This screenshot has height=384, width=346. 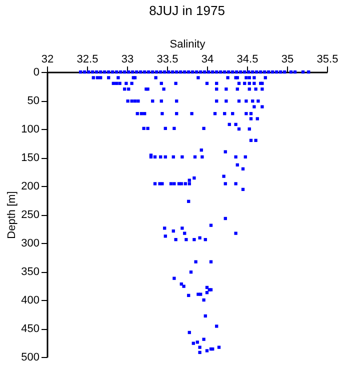 What do you see at coordinates (127, 60) in the screenshot?
I see `x-tick-label: 33` at bounding box center [127, 60].